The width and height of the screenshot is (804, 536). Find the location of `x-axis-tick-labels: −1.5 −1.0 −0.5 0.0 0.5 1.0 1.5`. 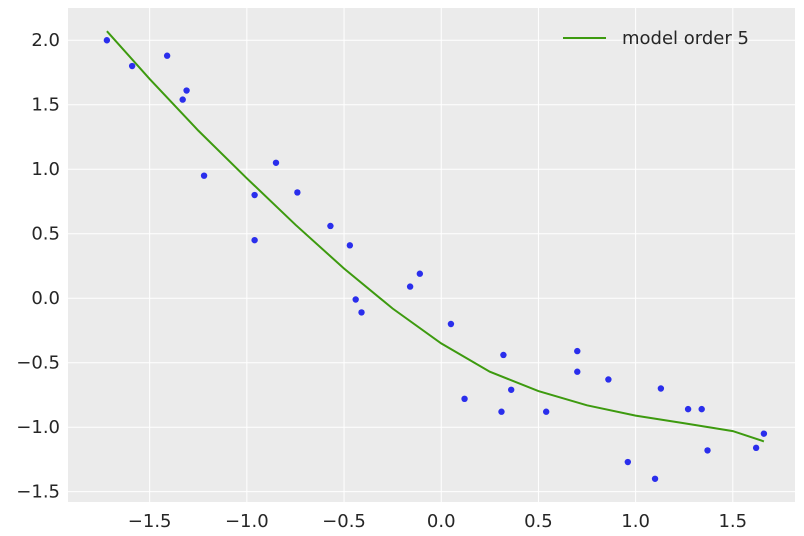

x-axis-tick-labels: −1.5 −1.0 −0.5 0.0 0.5 1.0 1.5 is located at coordinates (437, 521).